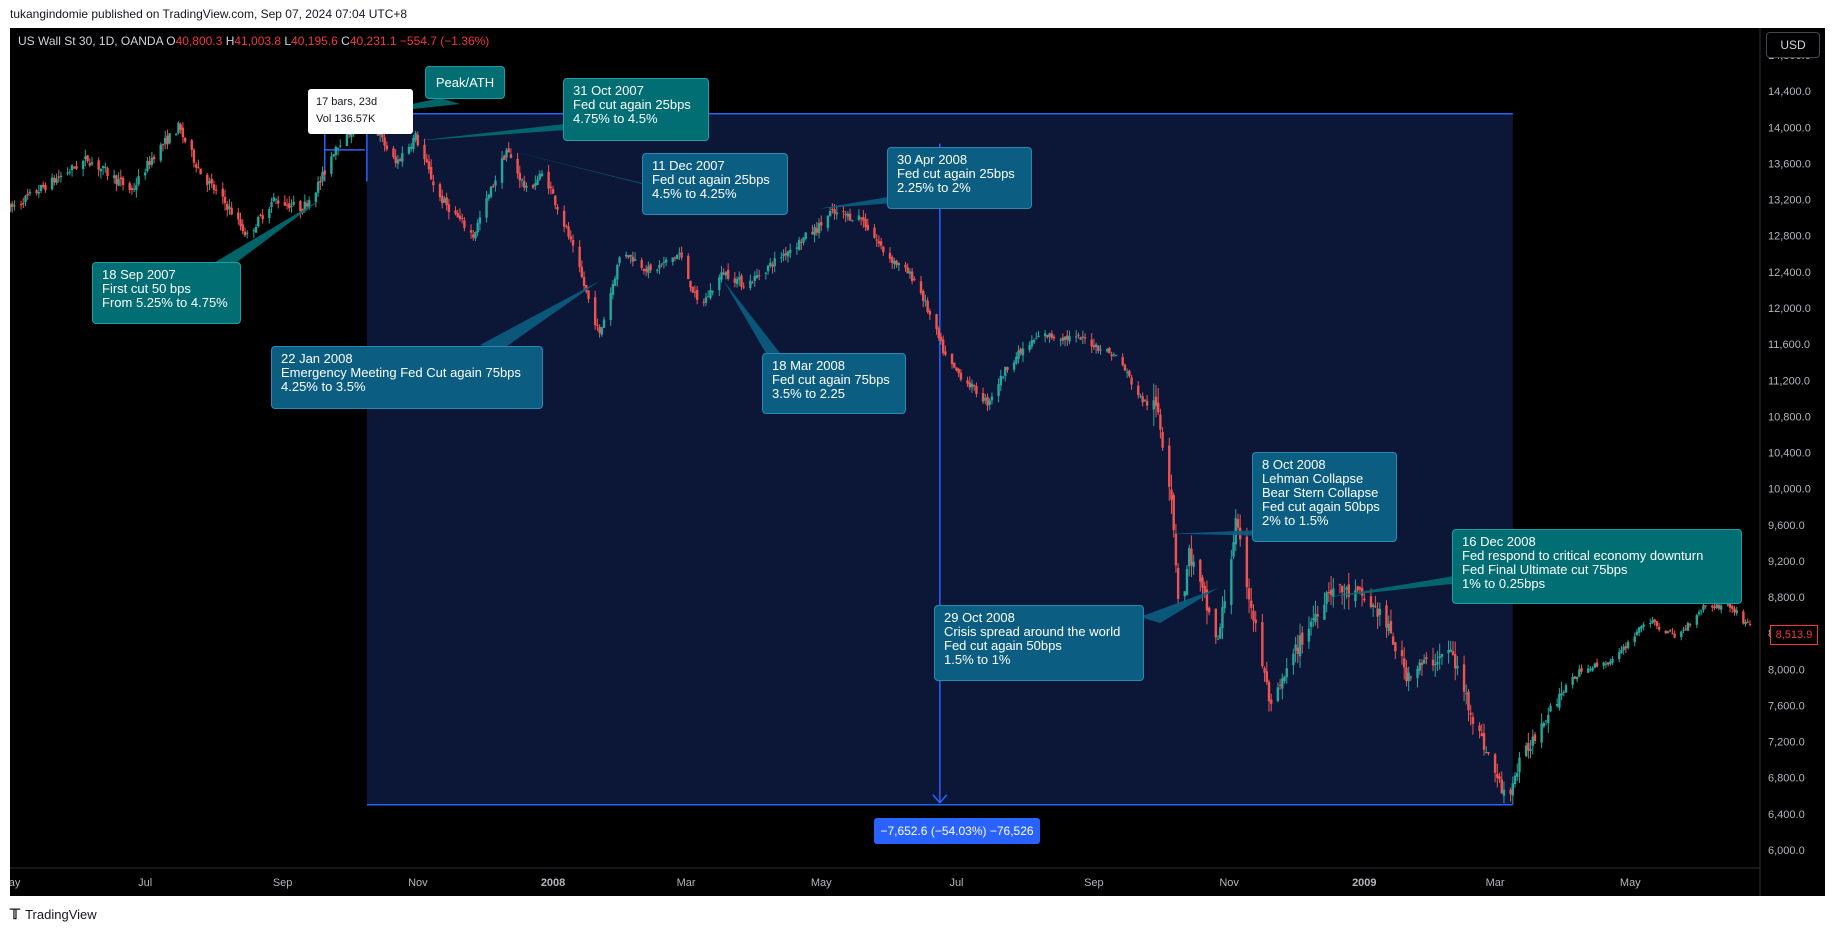  Describe the element at coordinates (1789, 201) in the screenshot. I see `y-tick-label: 13,200.0` at that location.